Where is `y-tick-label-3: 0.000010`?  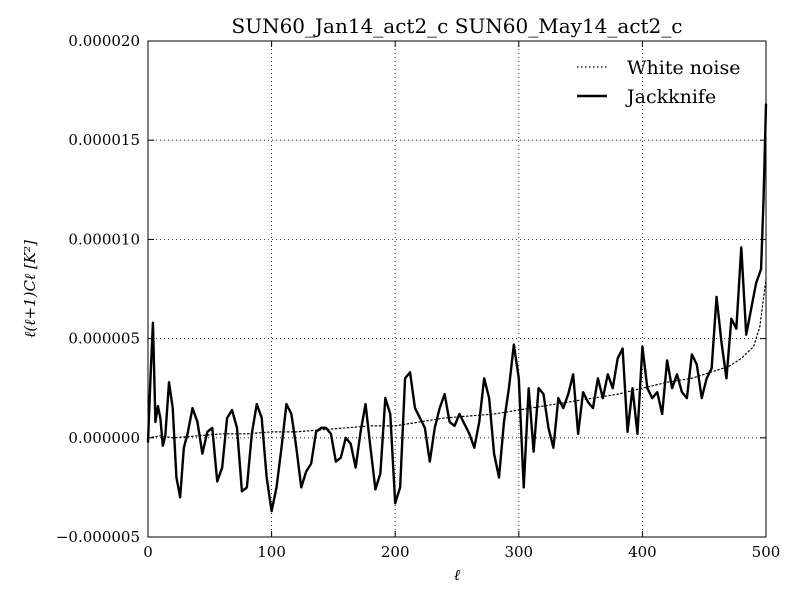
y-tick-label-3: 0.000010 is located at coordinates (104, 239).